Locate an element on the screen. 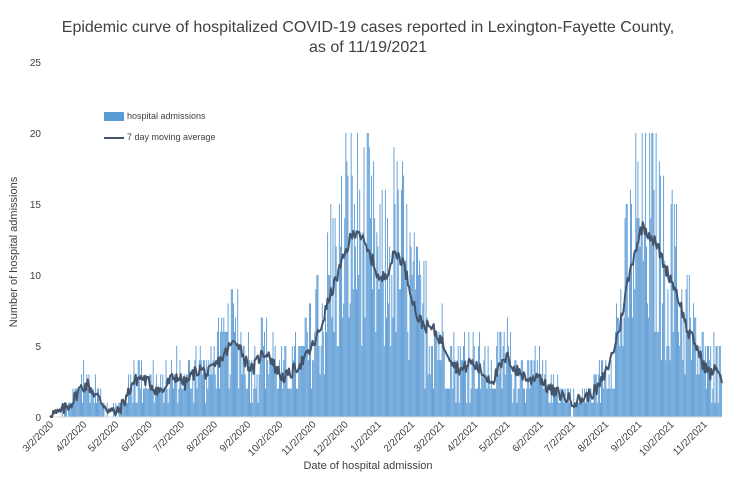  legend-label-moving-average: 7 day moving average is located at coordinates (171, 137).